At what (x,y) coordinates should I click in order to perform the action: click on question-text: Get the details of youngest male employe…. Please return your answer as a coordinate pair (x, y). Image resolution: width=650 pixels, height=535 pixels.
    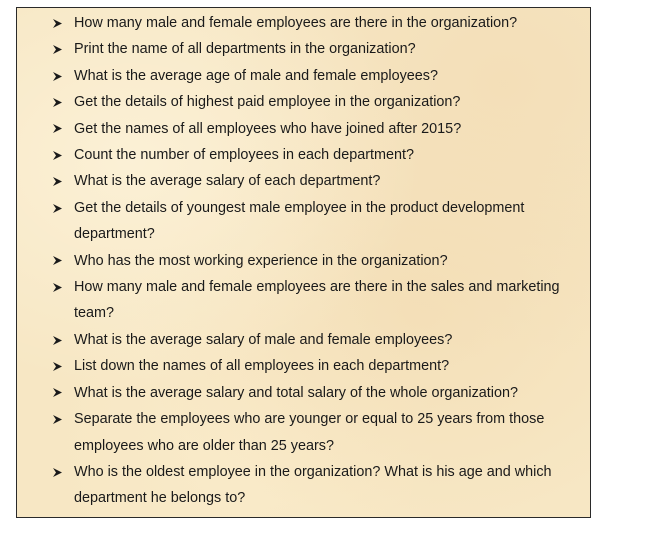
    Looking at the image, I should click on (299, 221).